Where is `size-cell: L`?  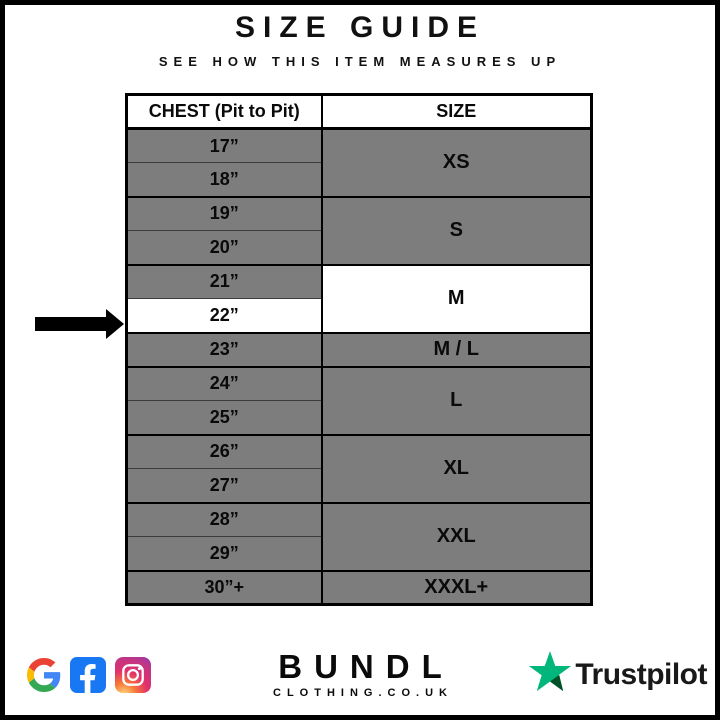
size-cell: L is located at coordinates (456, 400).